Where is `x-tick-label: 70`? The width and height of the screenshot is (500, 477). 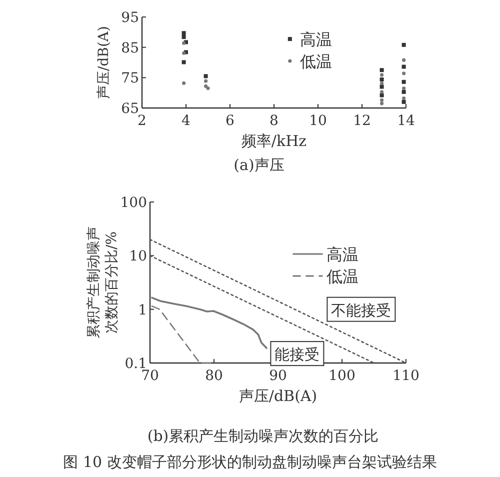
x-tick-label: 70 is located at coordinates (150, 376).